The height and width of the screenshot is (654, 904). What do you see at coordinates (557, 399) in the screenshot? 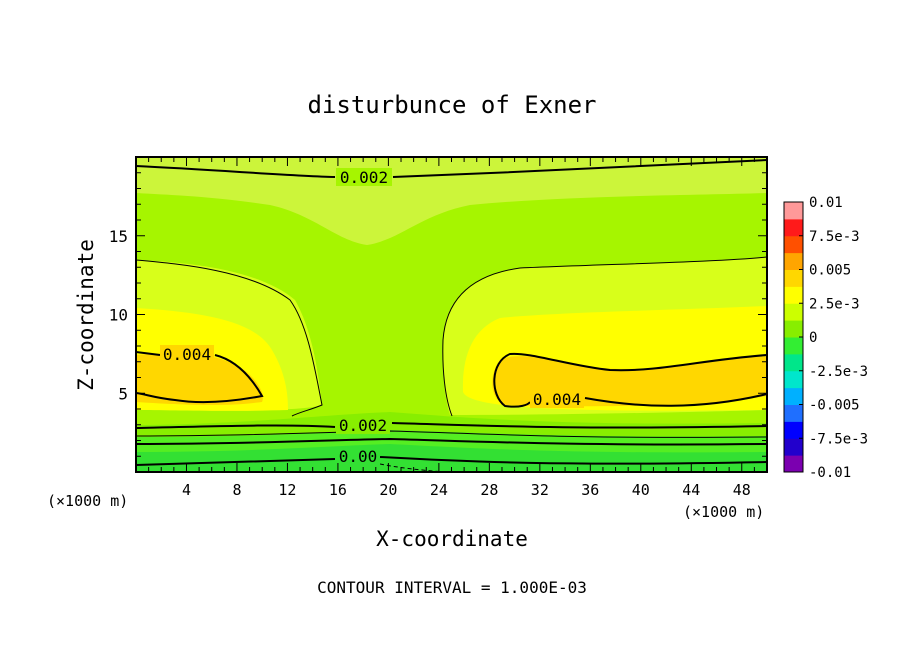
I see `contour-label-right-core: 0.004` at bounding box center [557, 399].